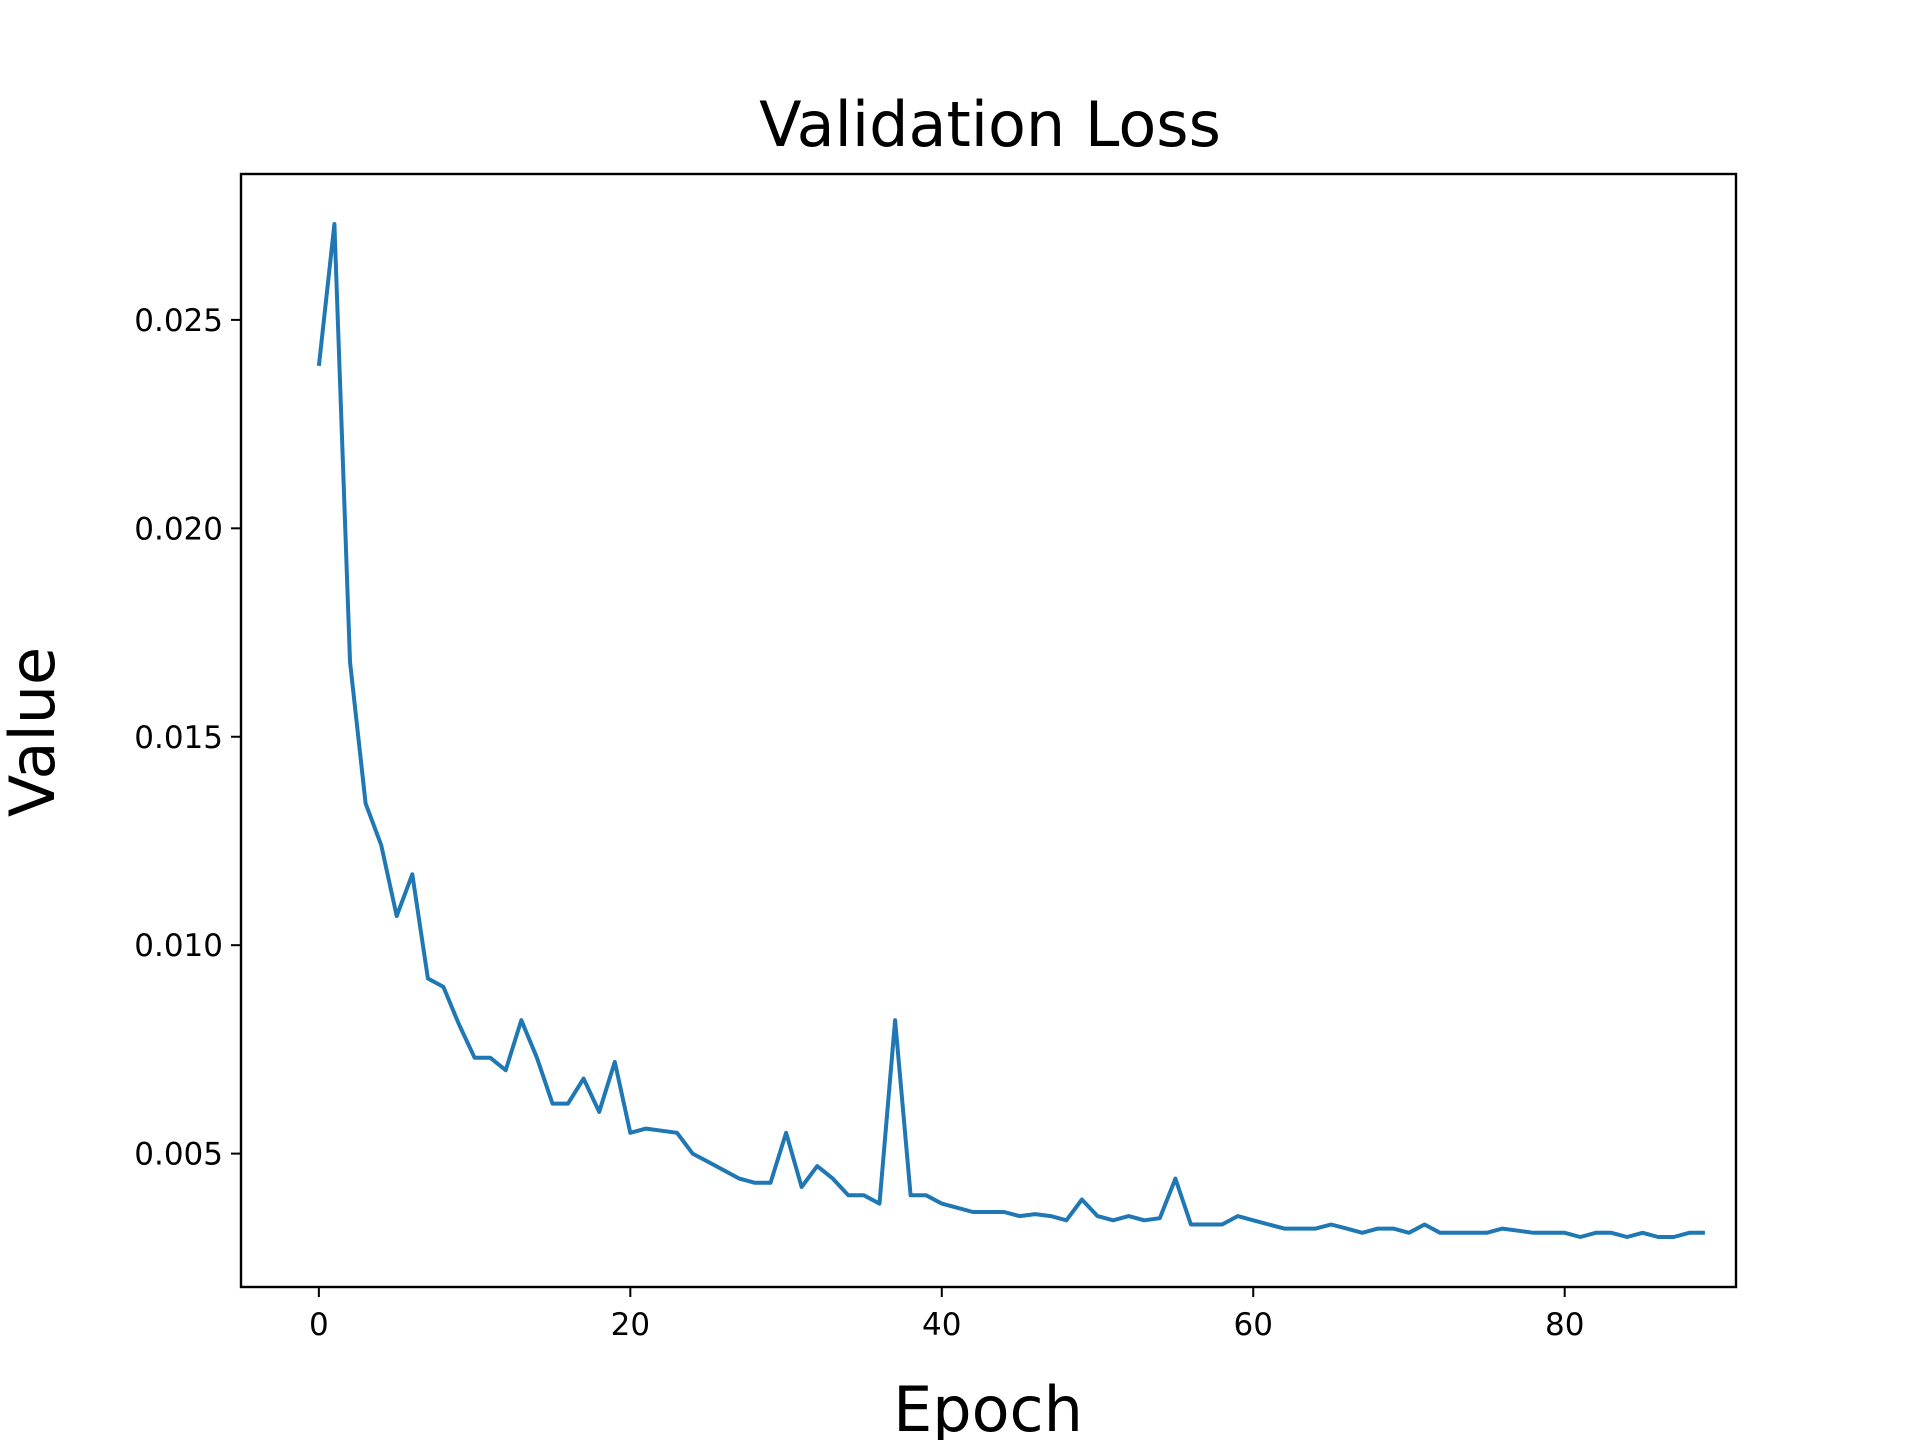 Image resolution: width=1920 pixels, height=1440 pixels. I want to click on y-tick-label: 0.010, so click(178, 946).